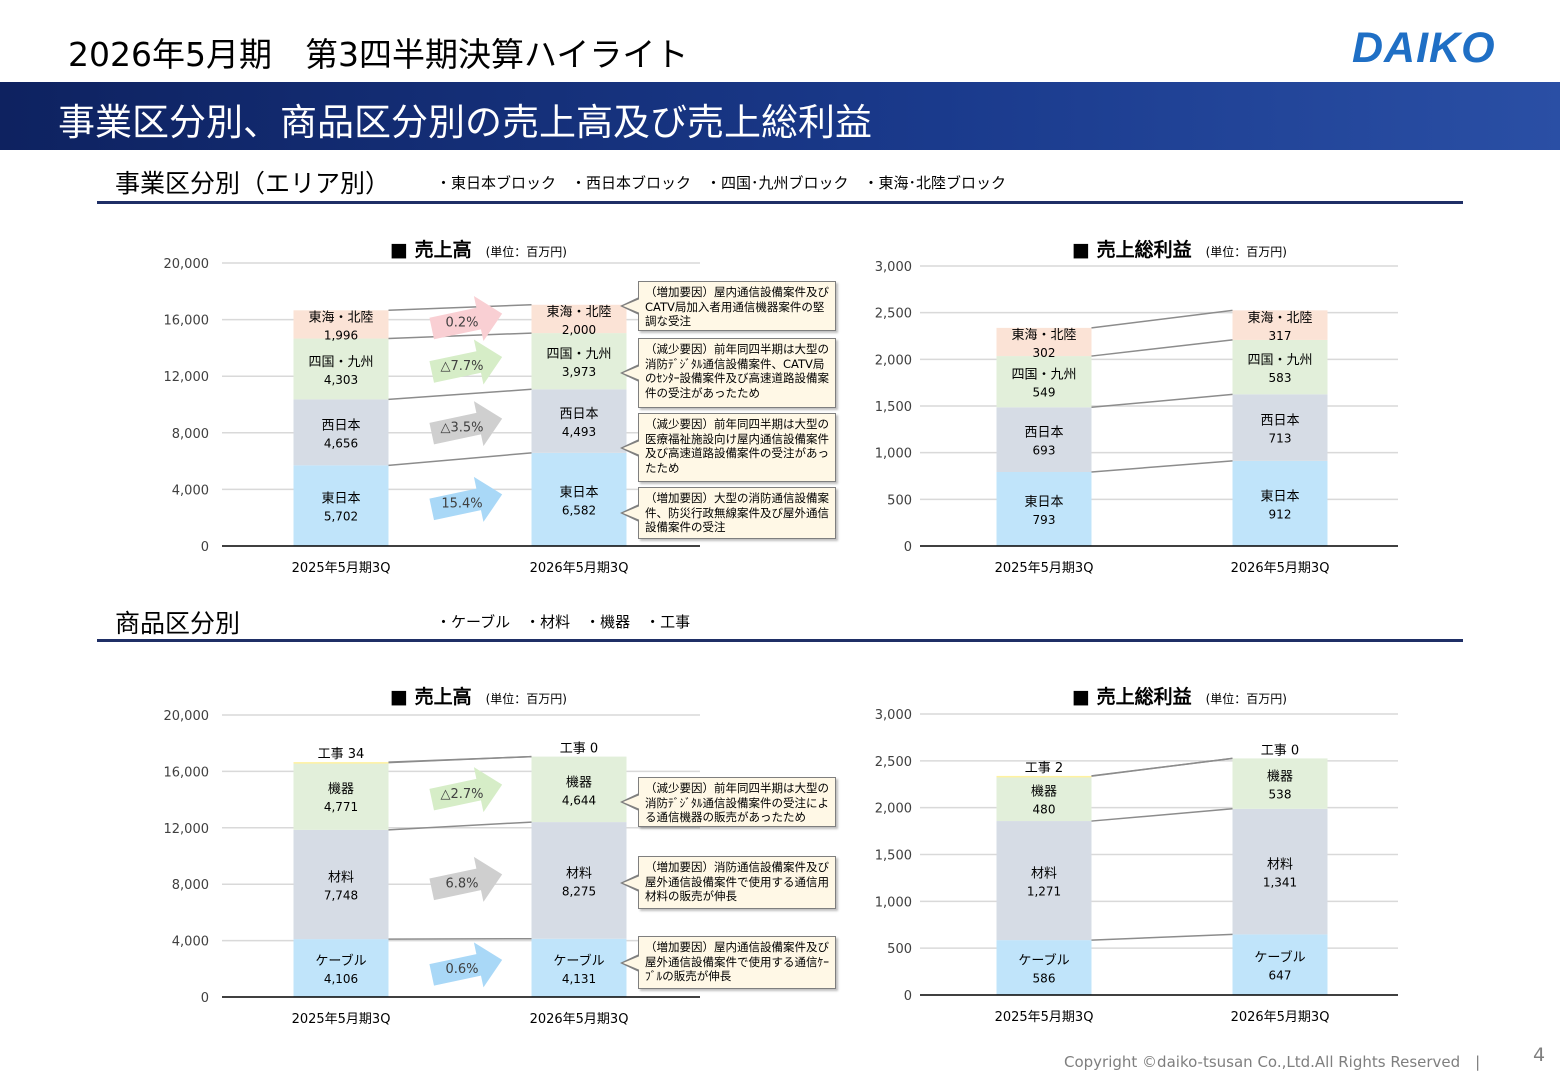 The image size is (1560, 1080). What do you see at coordinates (1280, 1017) in the screenshot?
I see `x-tick-label: 2026年5月期3Q` at bounding box center [1280, 1017].